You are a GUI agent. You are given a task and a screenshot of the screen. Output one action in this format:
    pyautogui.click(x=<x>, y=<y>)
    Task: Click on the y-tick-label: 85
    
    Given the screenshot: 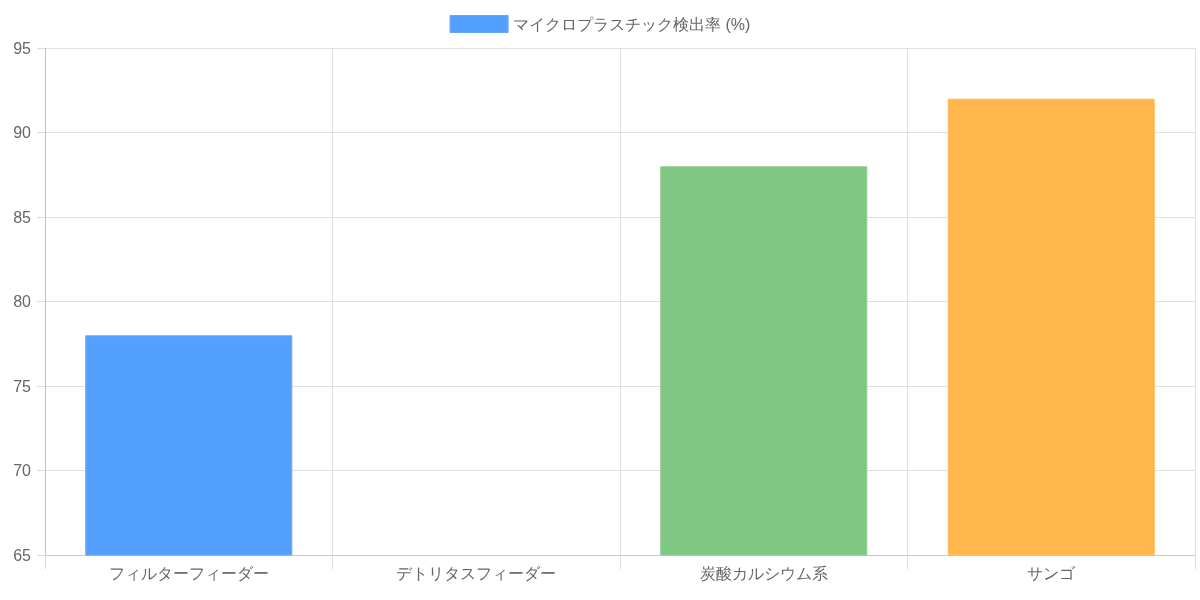 What is the action you would take?
    pyautogui.click(x=22, y=217)
    